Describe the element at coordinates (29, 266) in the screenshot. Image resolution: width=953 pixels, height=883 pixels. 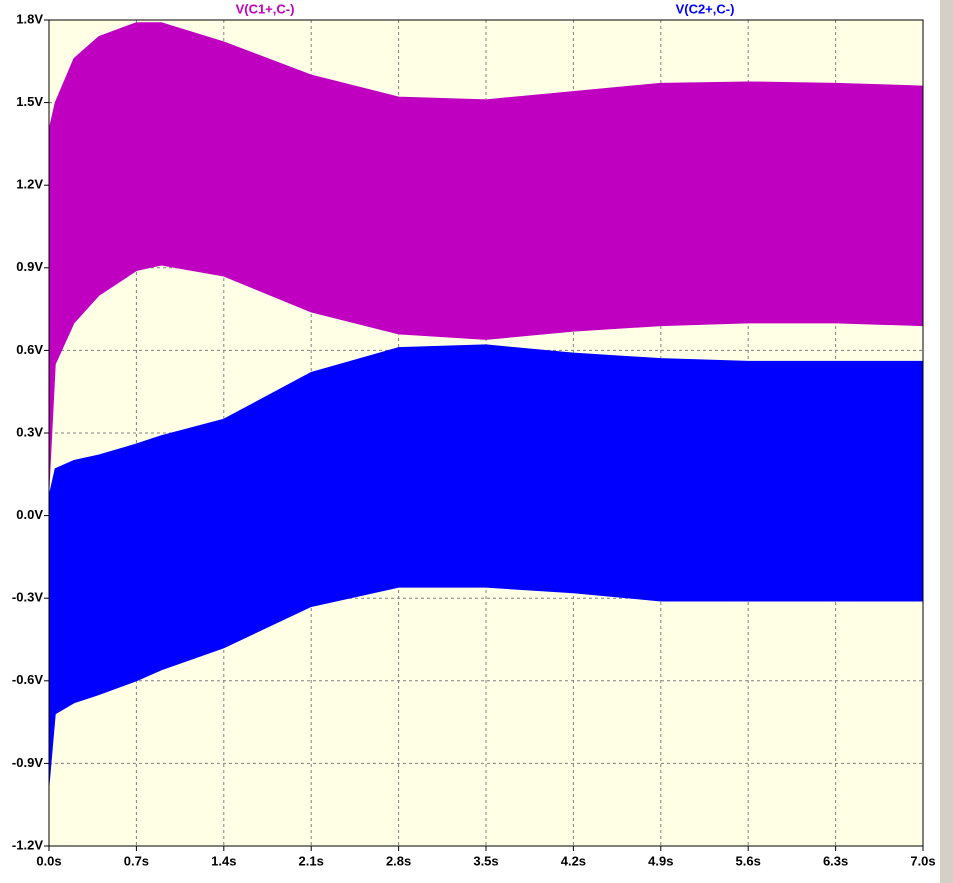
I see `y-tick-label: 0.9V` at that location.